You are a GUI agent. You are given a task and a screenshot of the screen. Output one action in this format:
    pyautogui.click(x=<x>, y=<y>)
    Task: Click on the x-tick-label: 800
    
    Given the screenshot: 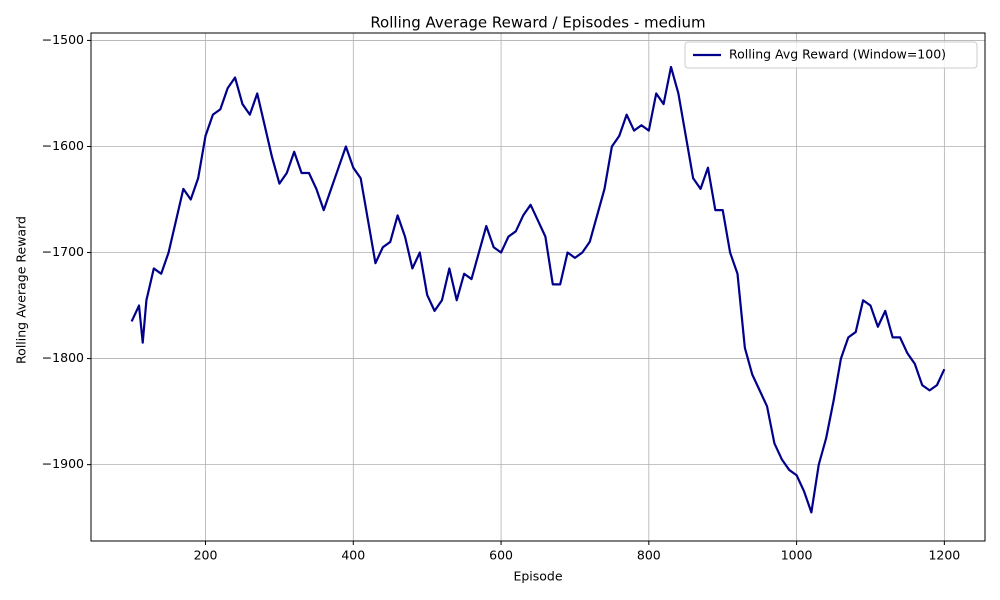 What is the action you would take?
    pyautogui.click(x=649, y=555)
    